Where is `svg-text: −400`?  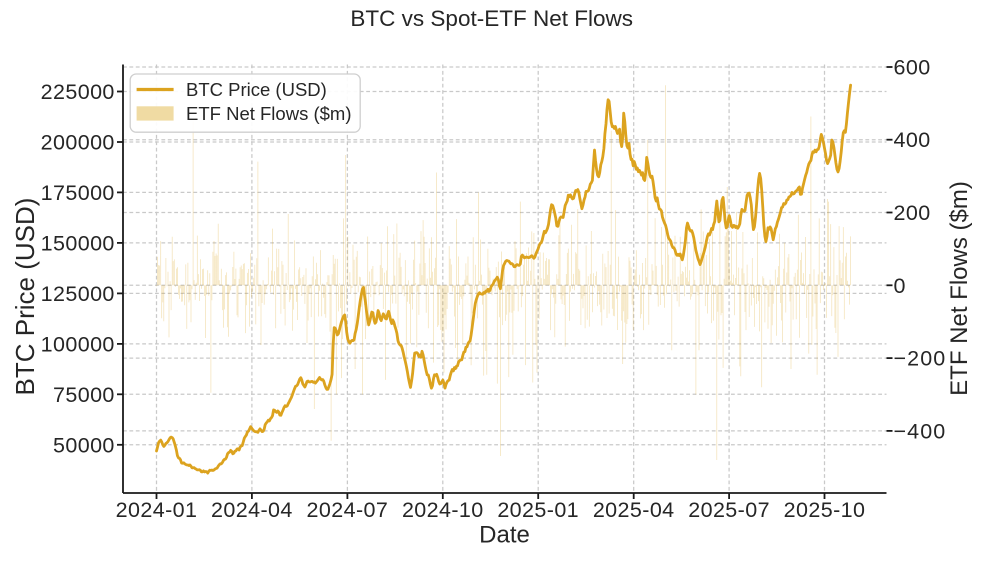
svg-text: −400 is located at coordinates (920, 431).